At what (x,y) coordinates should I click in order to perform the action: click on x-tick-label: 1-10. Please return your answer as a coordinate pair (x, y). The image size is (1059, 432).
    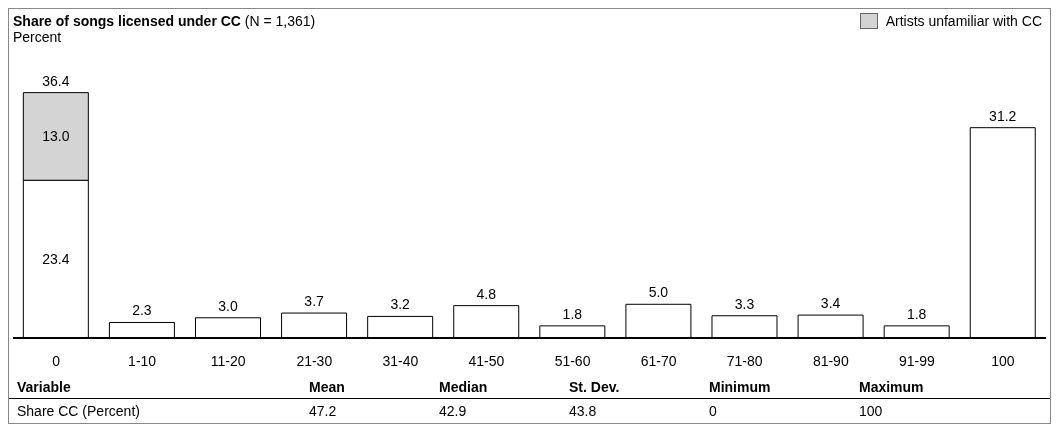
    Looking at the image, I should click on (142, 360).